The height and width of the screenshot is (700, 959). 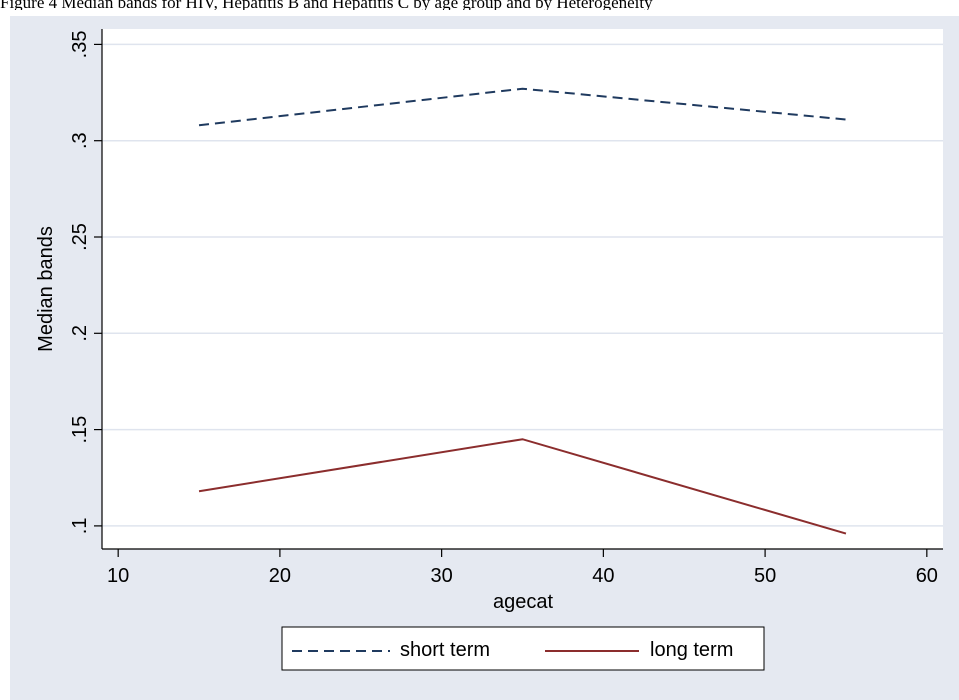 What do you see at coordinates (80, 45) in the screenshot?
I see `y-tick-label: .35` at bounding box center [80, 45].